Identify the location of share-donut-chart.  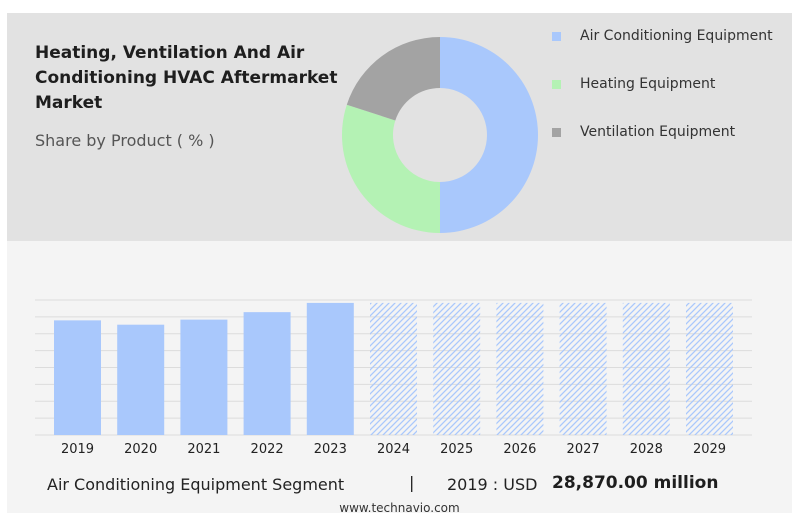
(440, 135).